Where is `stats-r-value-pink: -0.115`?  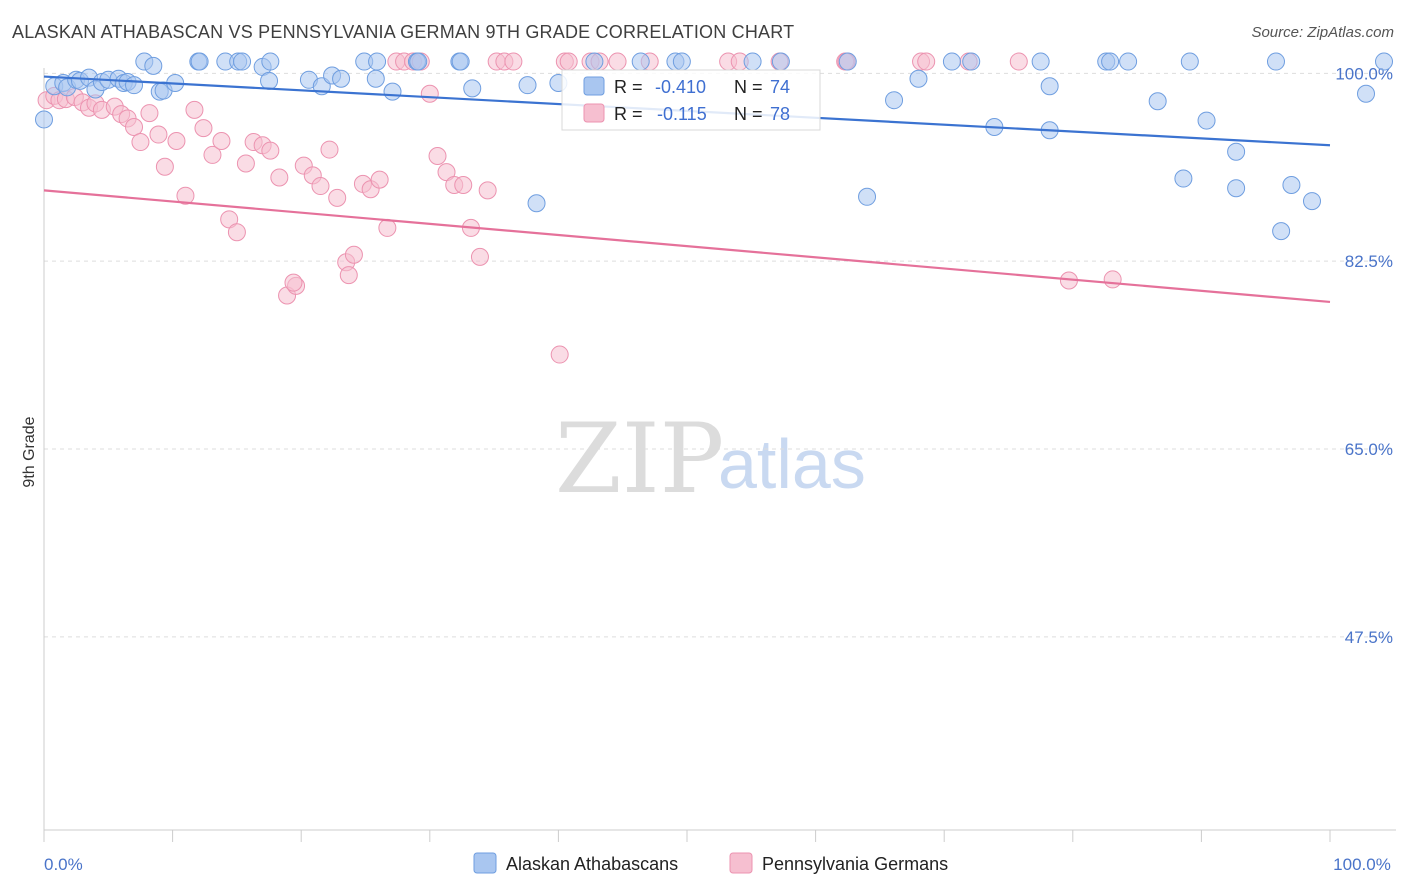
stats-r-value-pink: -0.115 is located at coordinates (682, 114).